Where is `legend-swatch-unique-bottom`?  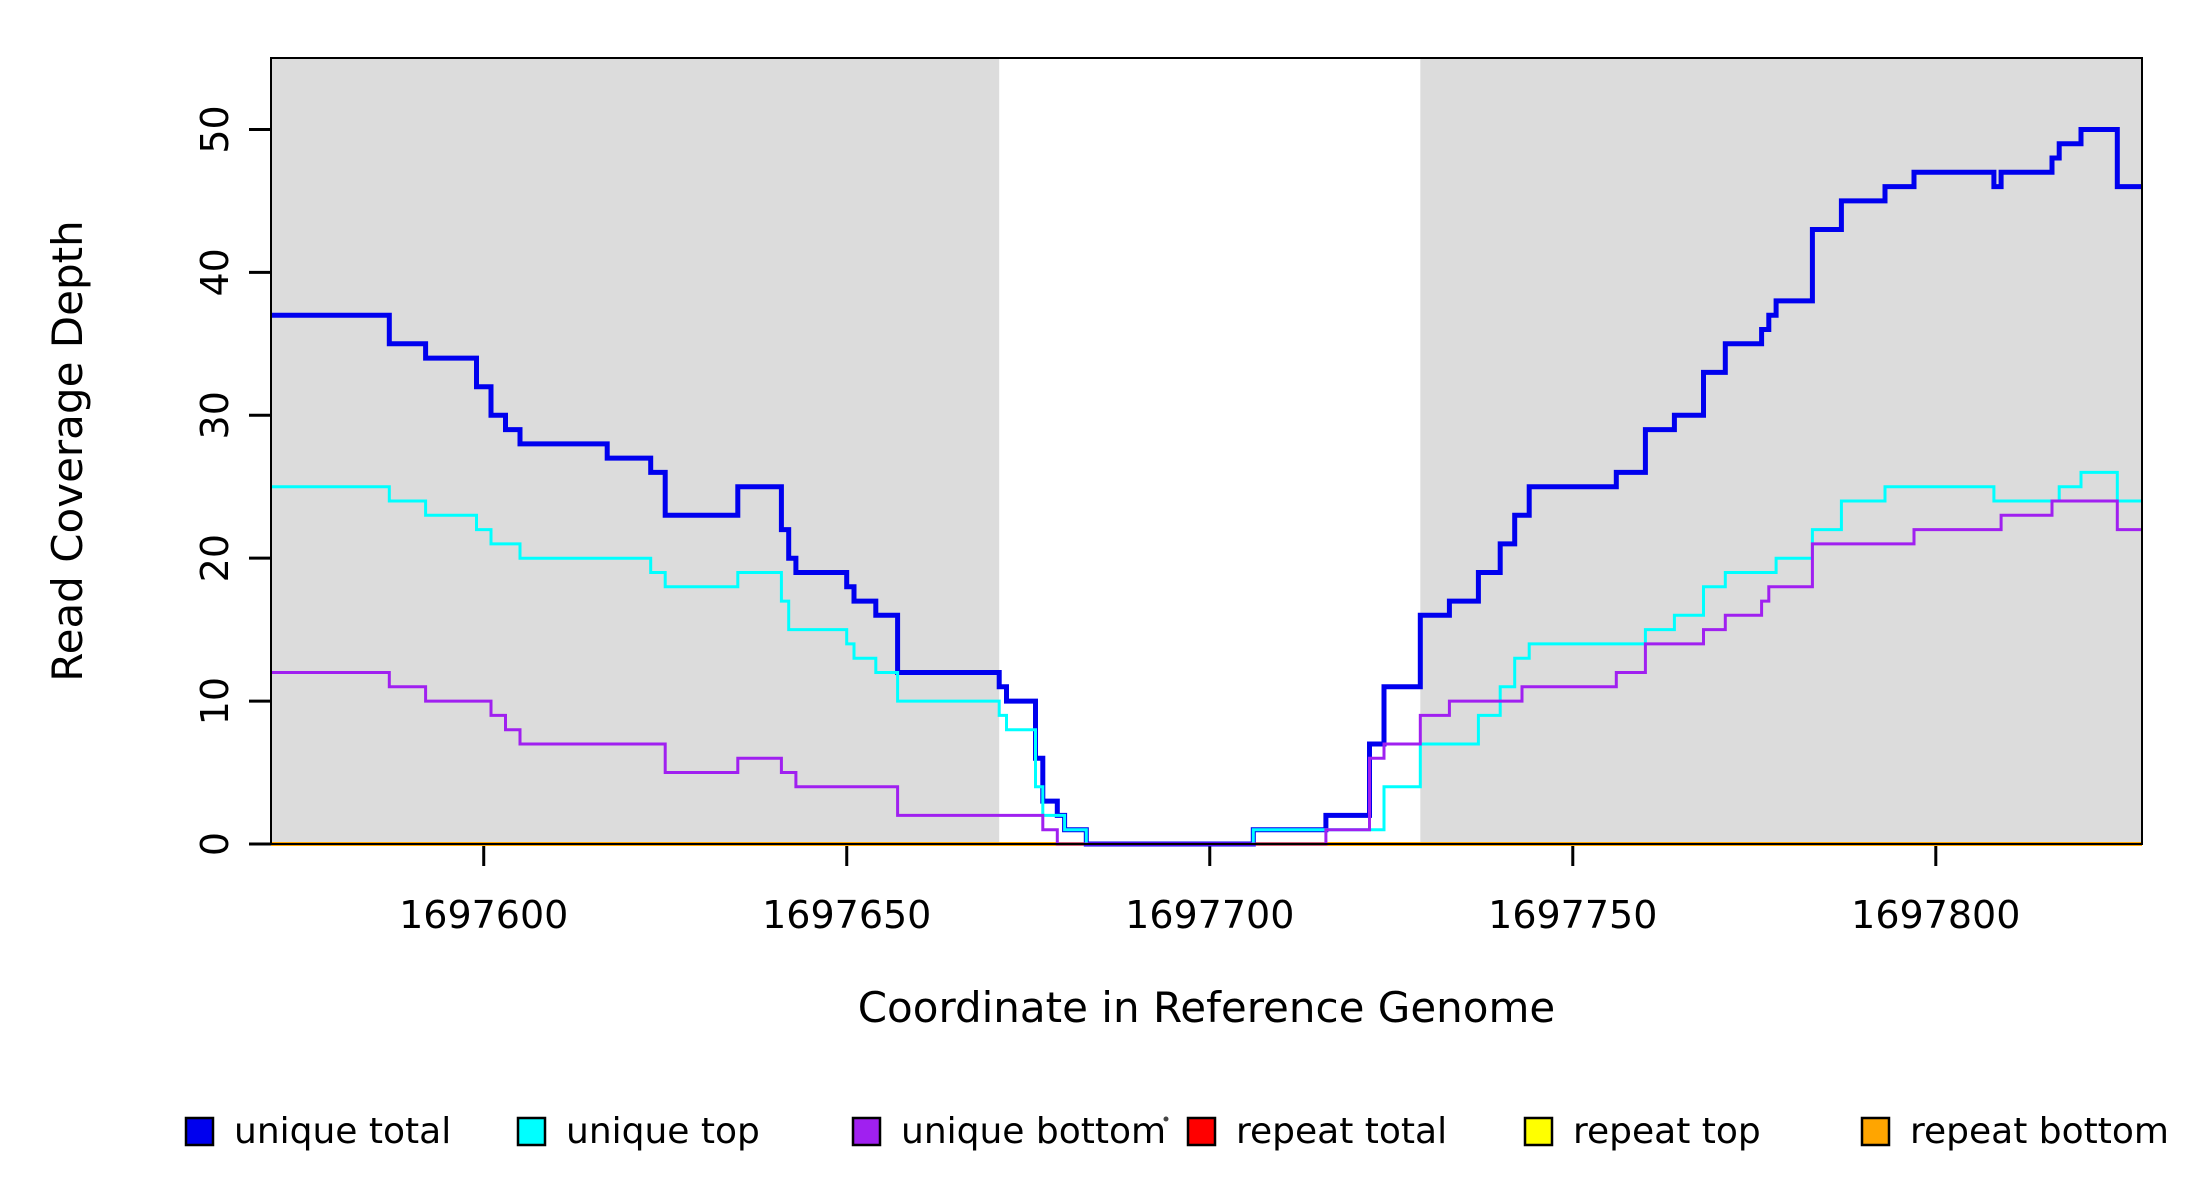 legend-swatch-unique-bottom is located at coordinates (866, 1131).